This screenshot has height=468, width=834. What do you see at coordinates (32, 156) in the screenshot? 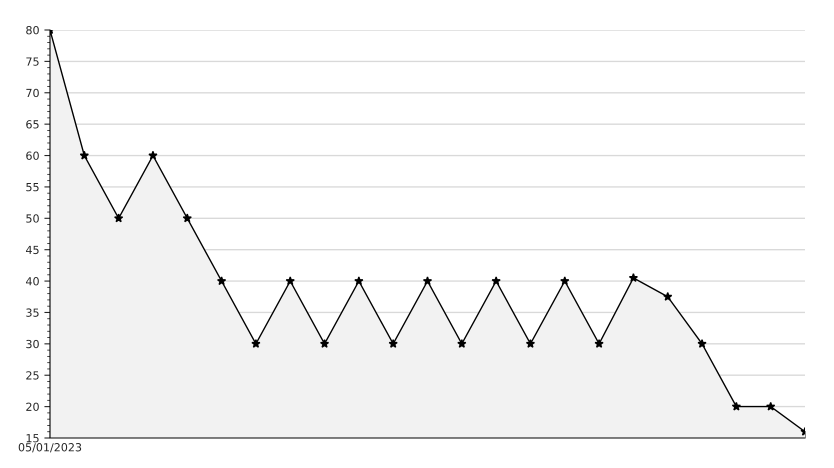
I see `y-tick-label: 60` at bounding box center [32, 156].